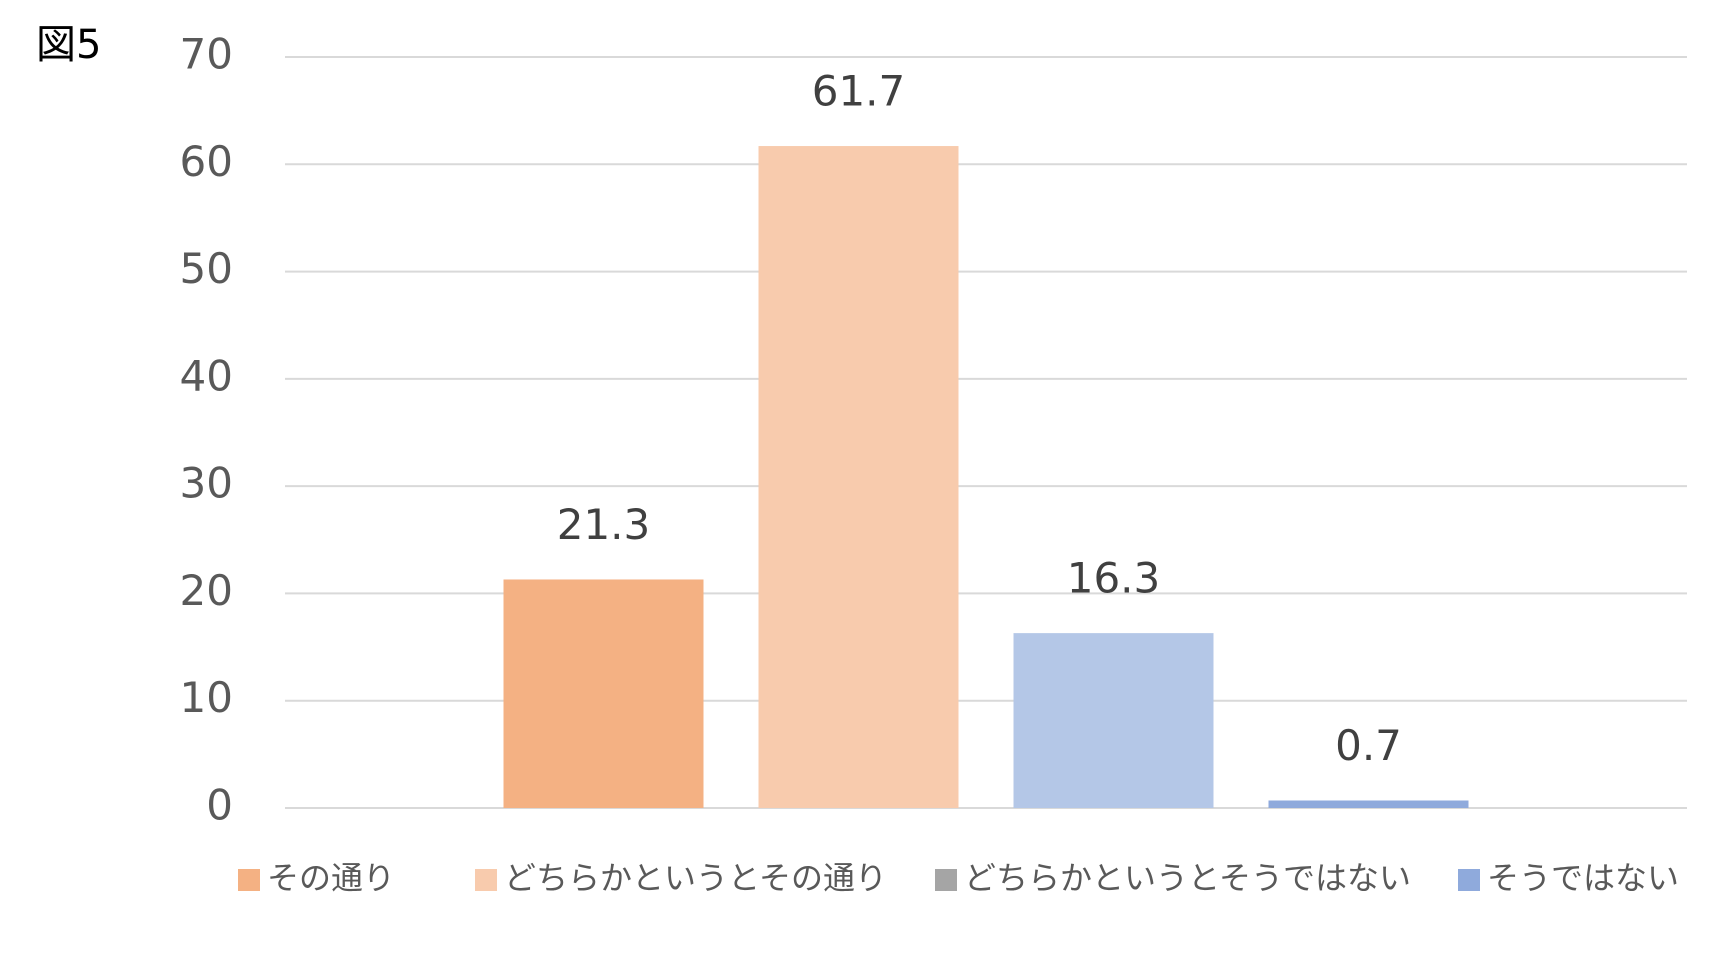 This screenshot has height=960, width=1720. I want to click on legend-label: どちらかというとその通り, so click(695, 878).